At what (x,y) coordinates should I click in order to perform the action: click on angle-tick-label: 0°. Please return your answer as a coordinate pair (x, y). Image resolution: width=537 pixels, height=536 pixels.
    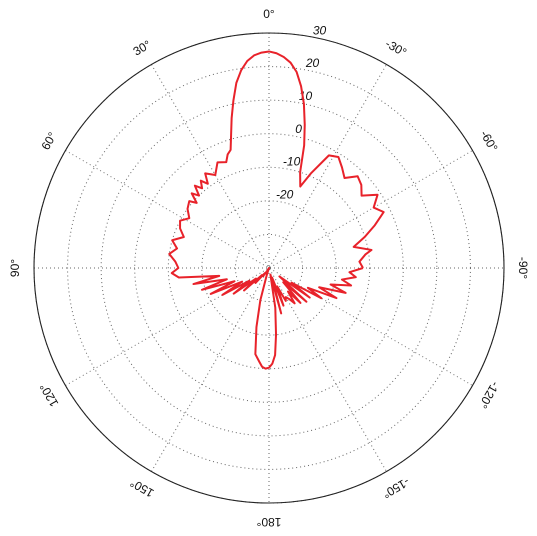
    Looking at the image, I should click on (269, 14).